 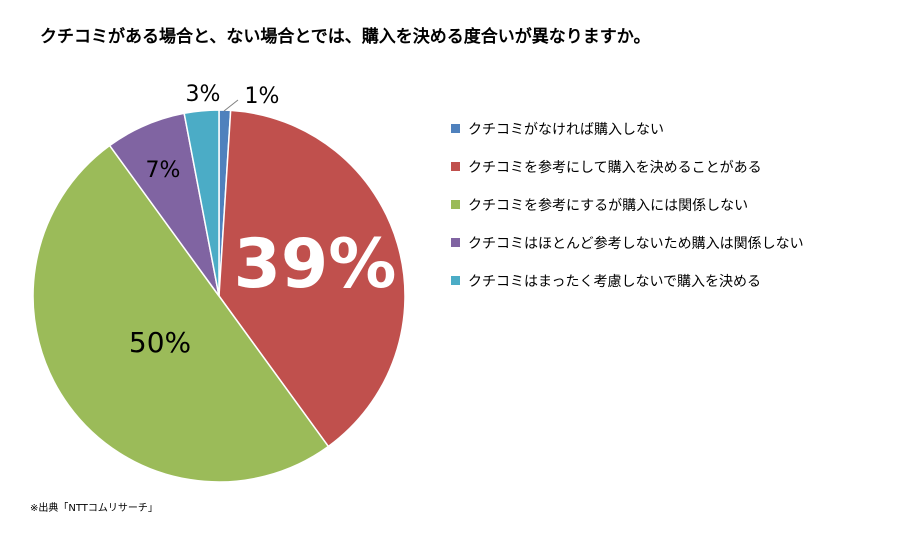 What do you see at coordinates (203, 94) in the screenshot?
I see `slice-data-label: 3%` at bounding box center [203, 94].